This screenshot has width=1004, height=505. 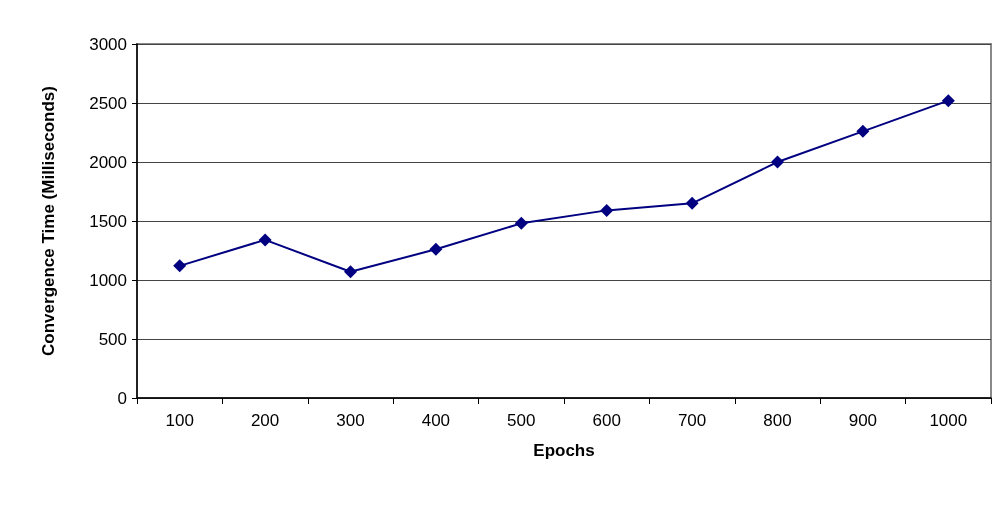 I want to click on y-tick-label: 500, so click(x=112, y=339).